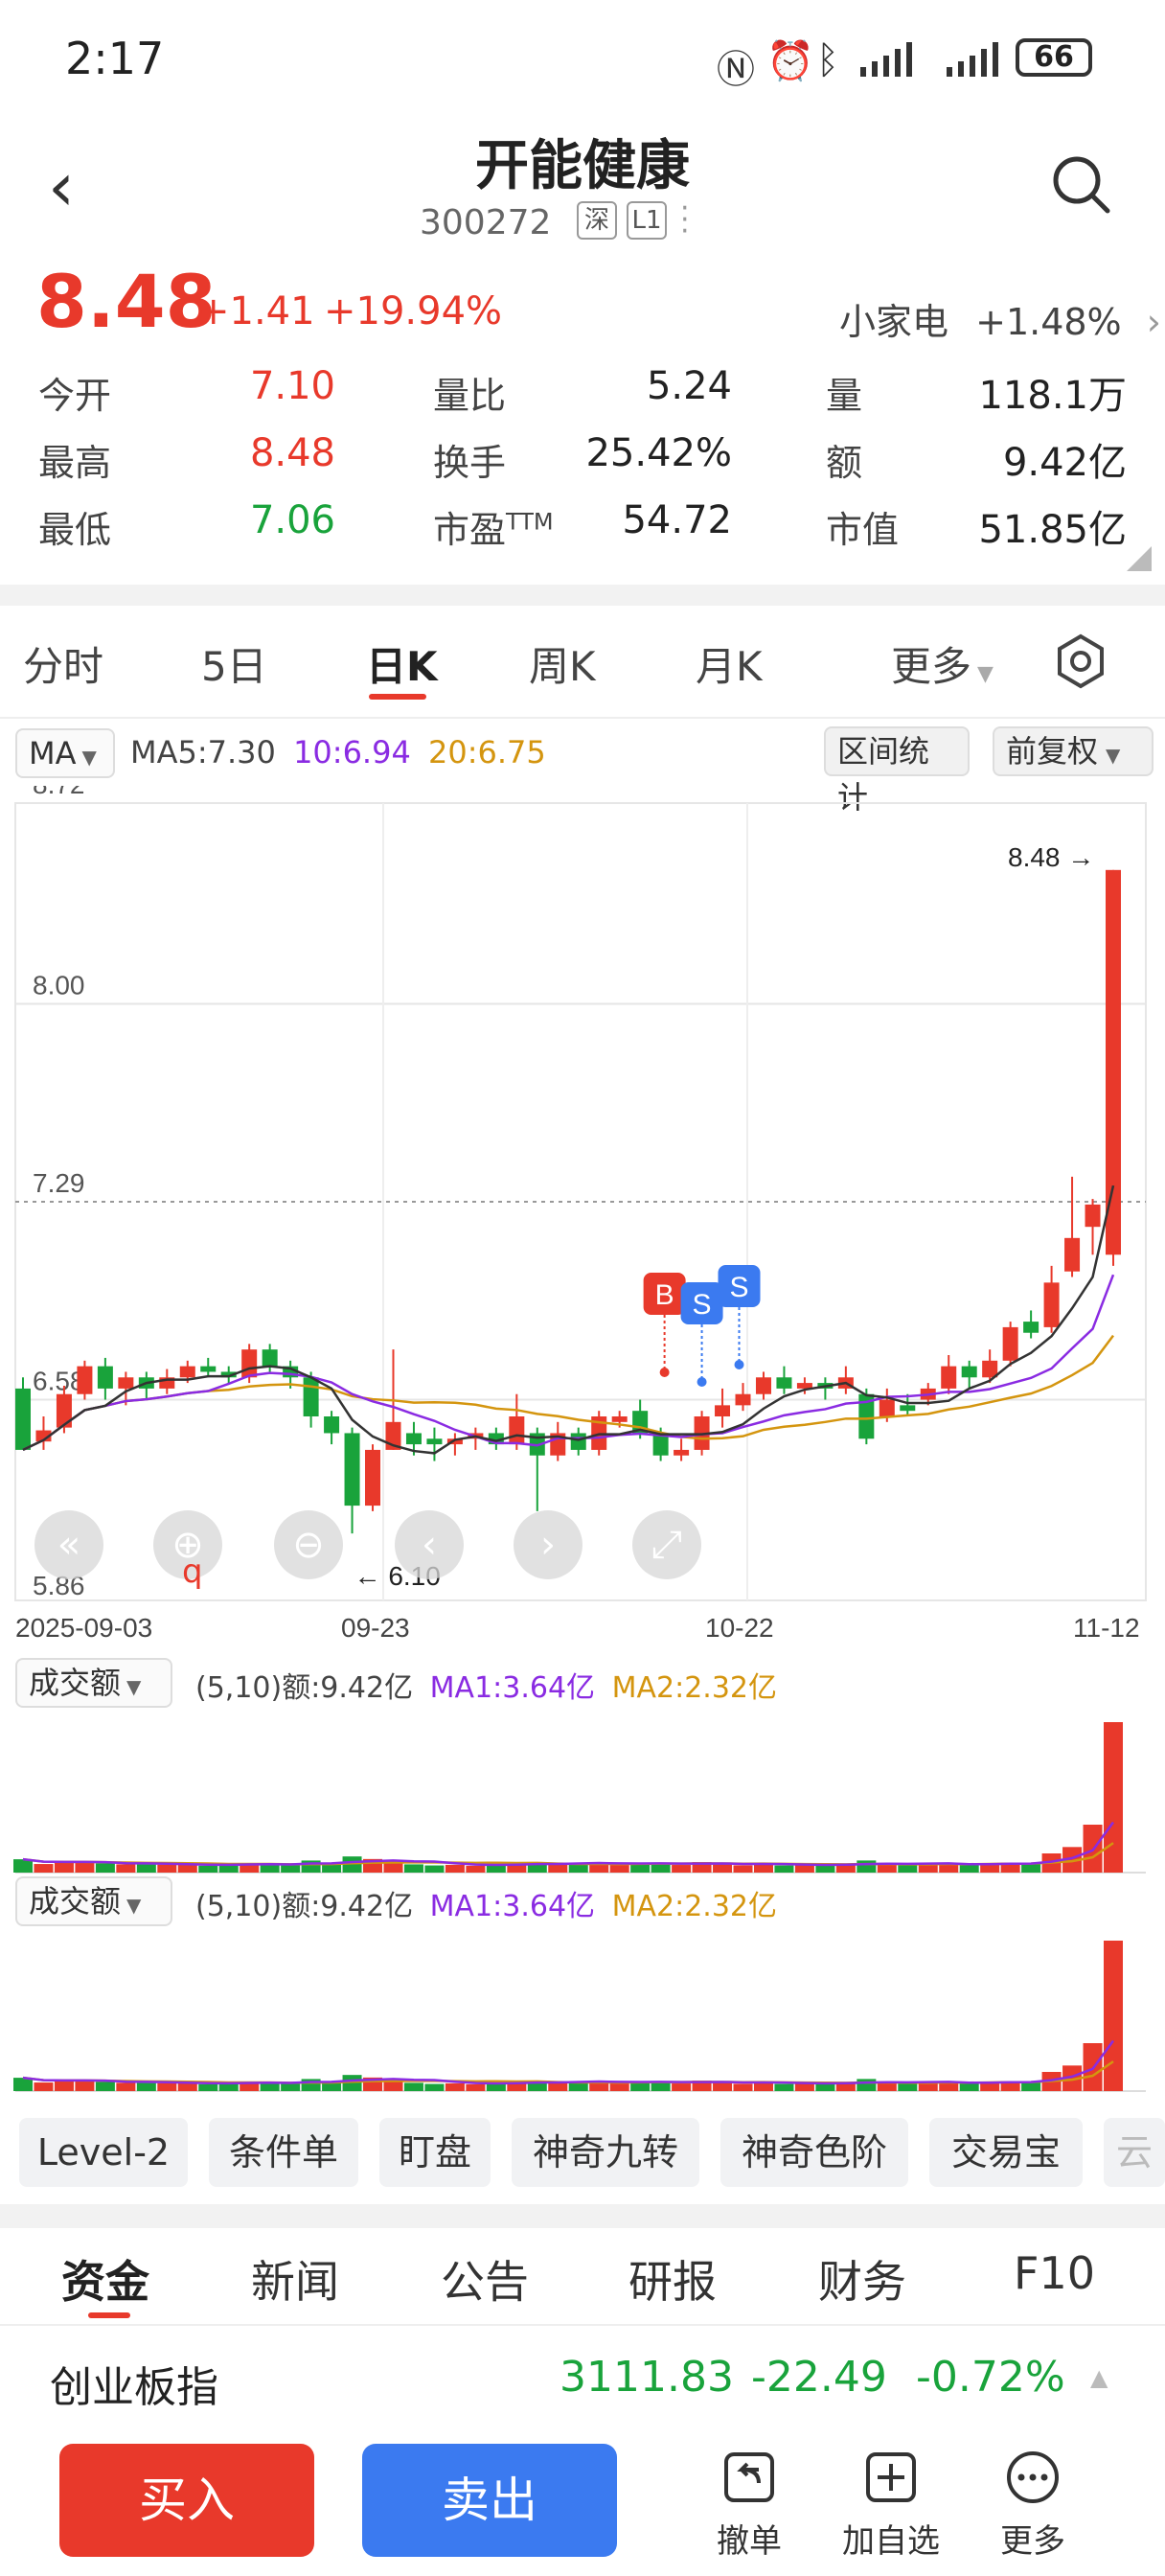  I want to click on settings-hexagon-icon, so click(1080, 661).